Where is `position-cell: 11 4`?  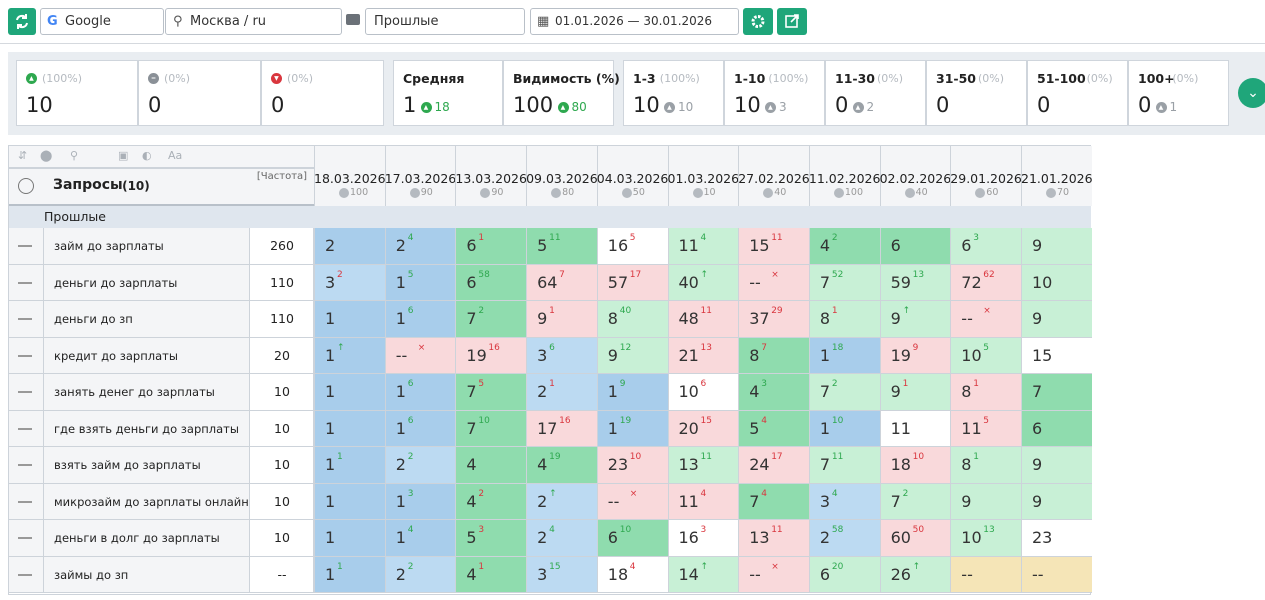 position-cell: 11 4 is located at coordinates (703, 501).